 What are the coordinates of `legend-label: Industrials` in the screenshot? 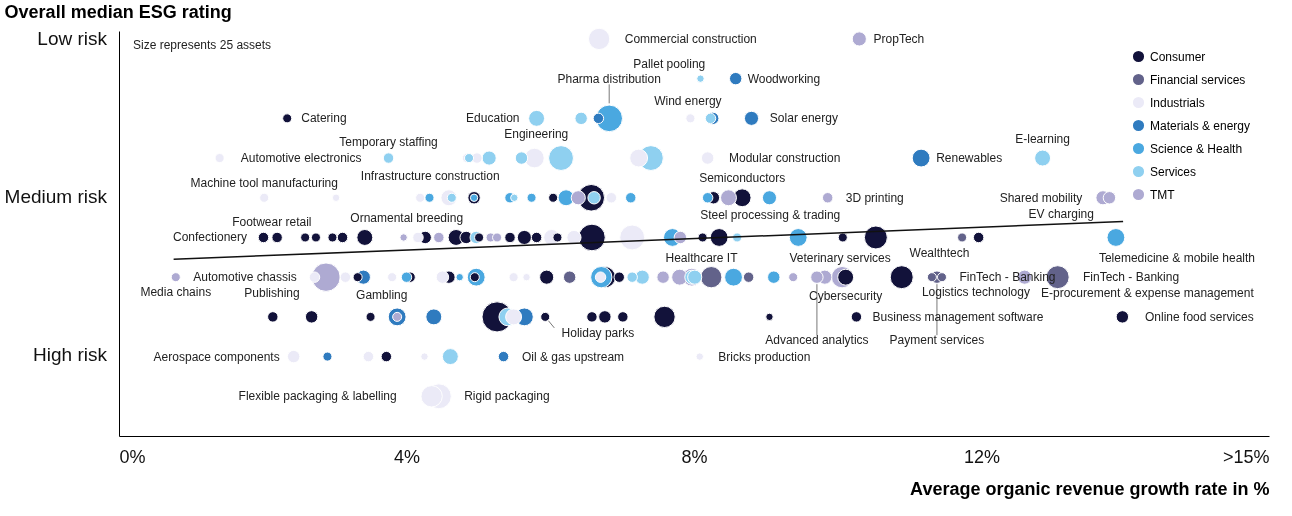 It's located at (1177, 102).